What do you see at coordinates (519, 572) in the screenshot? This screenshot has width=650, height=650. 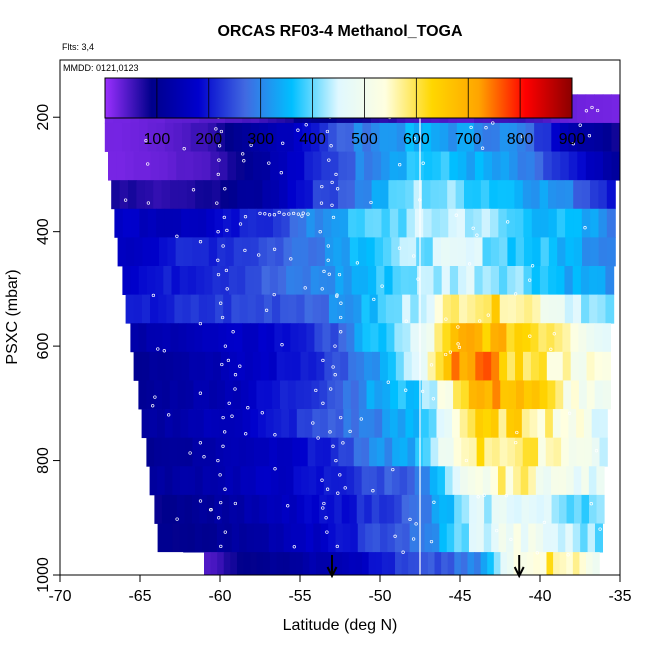 I see `down-arrow-icon` at bounding box center [519, 572].